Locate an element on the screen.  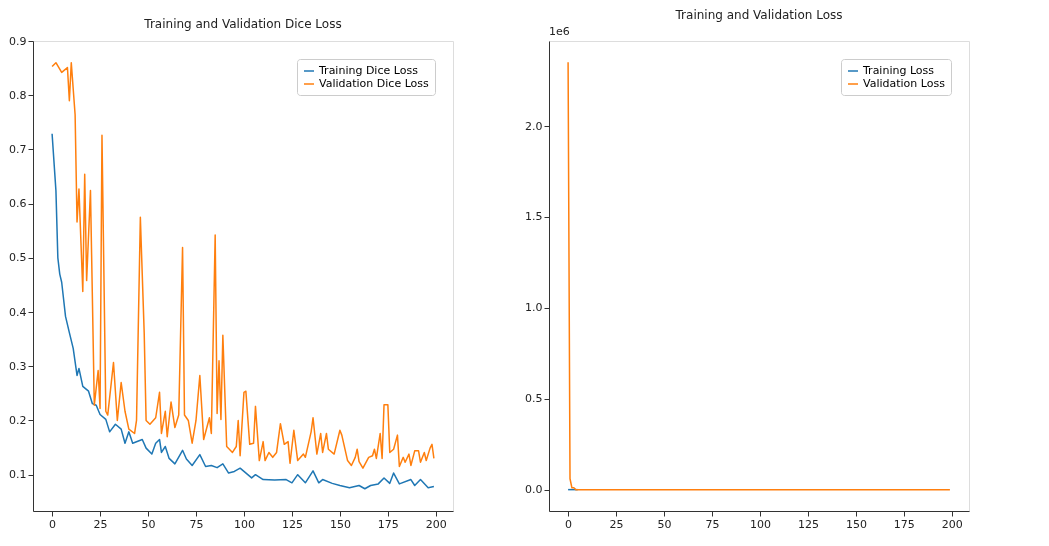
y-tick-label: 0.9 is located at coordinates (18, 41).